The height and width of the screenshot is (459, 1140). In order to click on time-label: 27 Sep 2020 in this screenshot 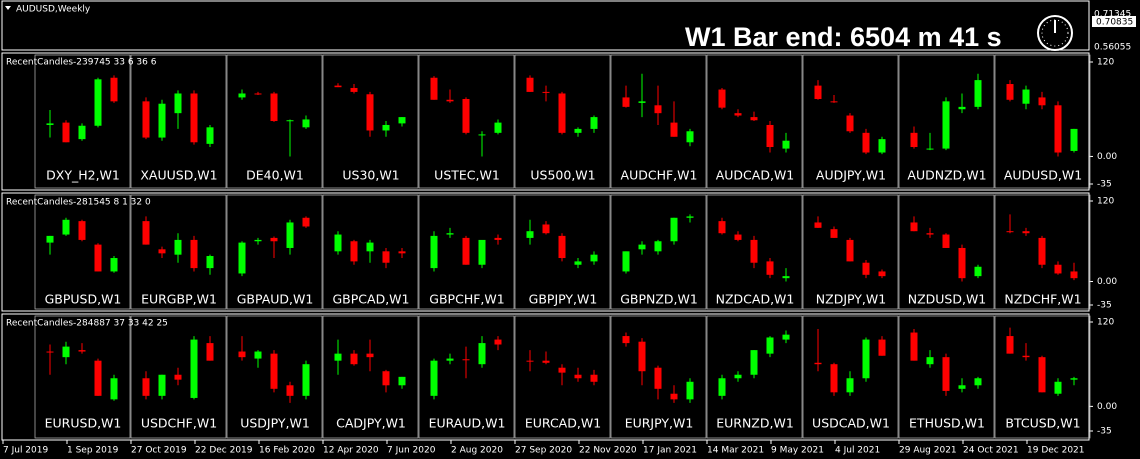, I will do `click(543, 451)`.